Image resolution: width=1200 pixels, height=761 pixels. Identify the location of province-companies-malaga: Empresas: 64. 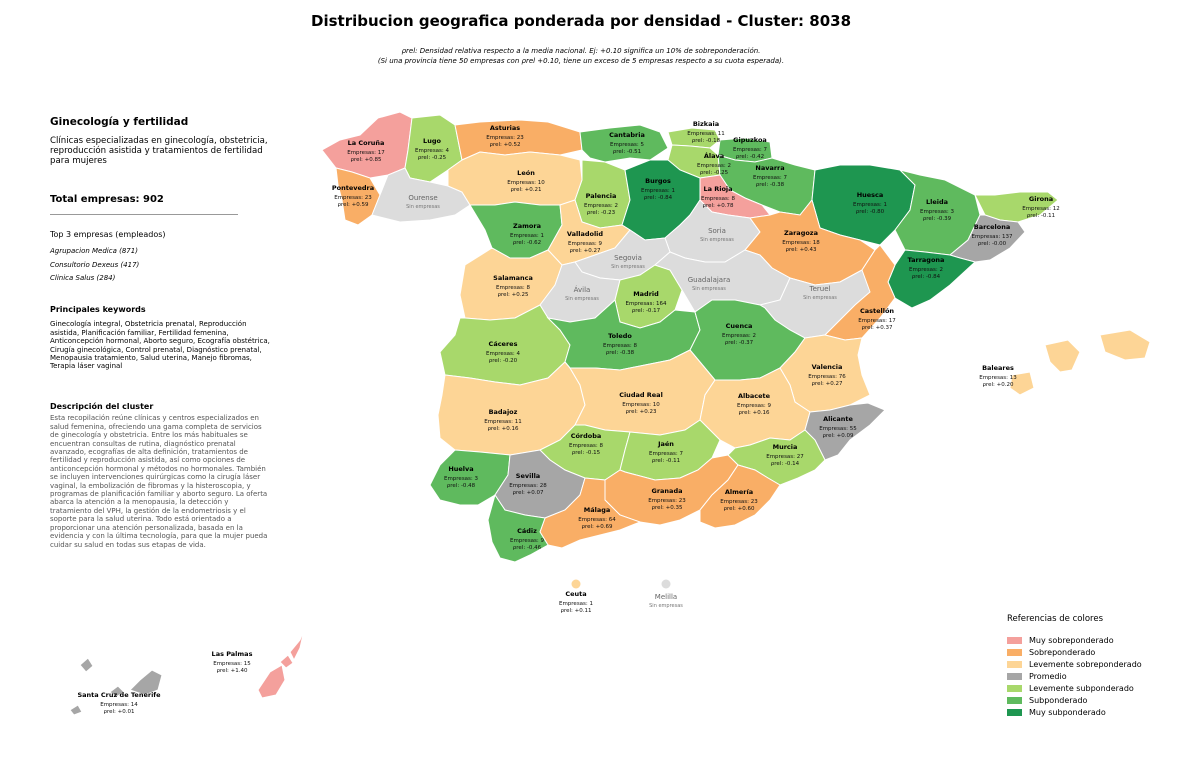
(597, 520).